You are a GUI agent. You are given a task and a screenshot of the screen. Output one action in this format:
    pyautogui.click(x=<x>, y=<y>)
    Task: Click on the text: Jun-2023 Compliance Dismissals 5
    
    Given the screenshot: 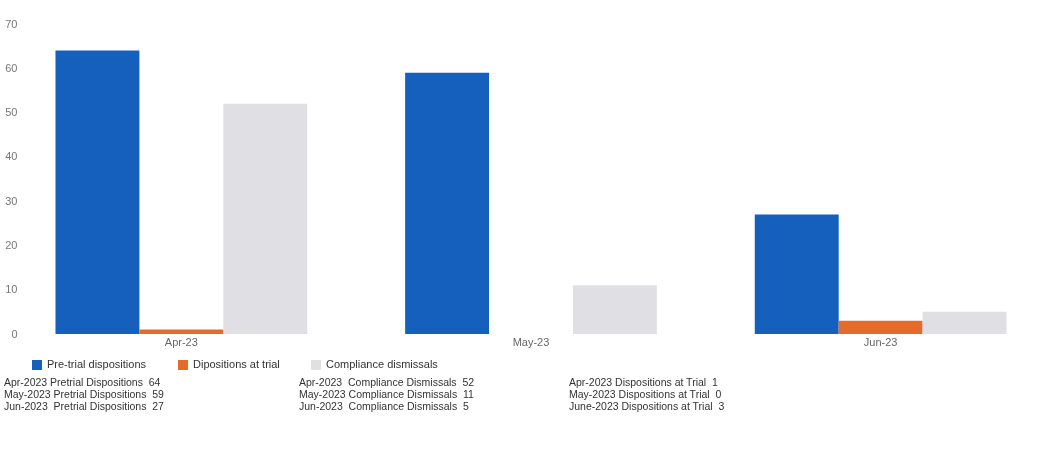 What is the action you would take?
    pyautogui.click(x=384, y=406)
    